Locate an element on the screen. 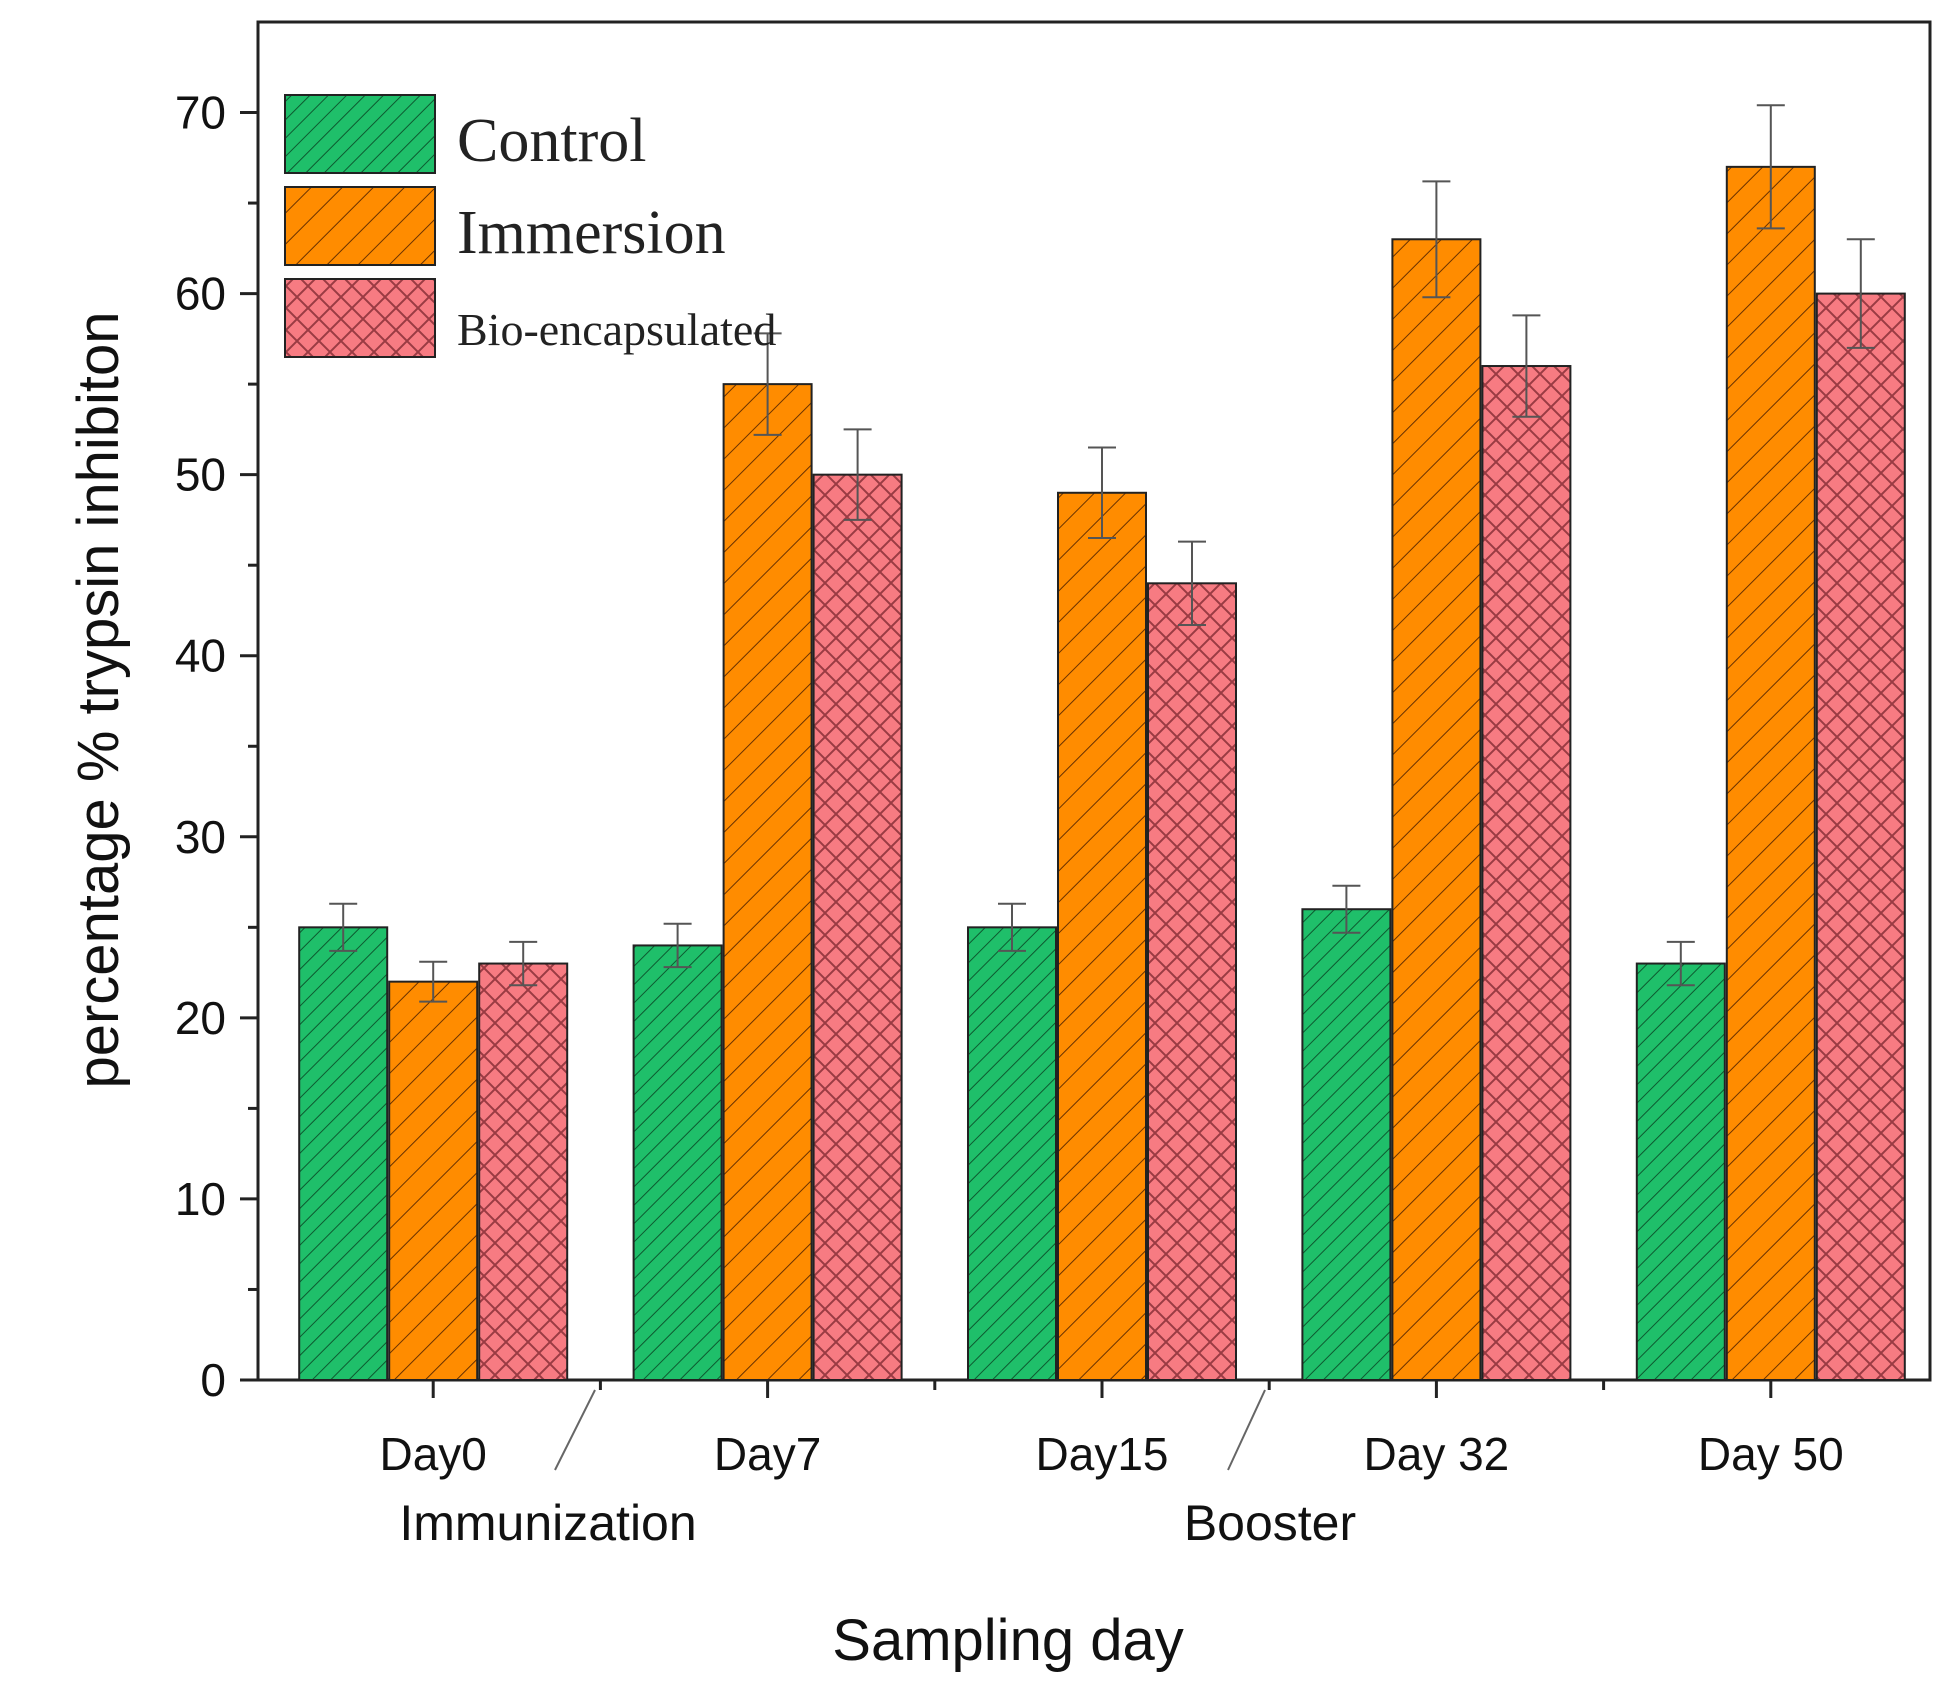 The height and width of the screenshot is (1704, 1955). legend-label: Control is located at coordinates (551, 141).